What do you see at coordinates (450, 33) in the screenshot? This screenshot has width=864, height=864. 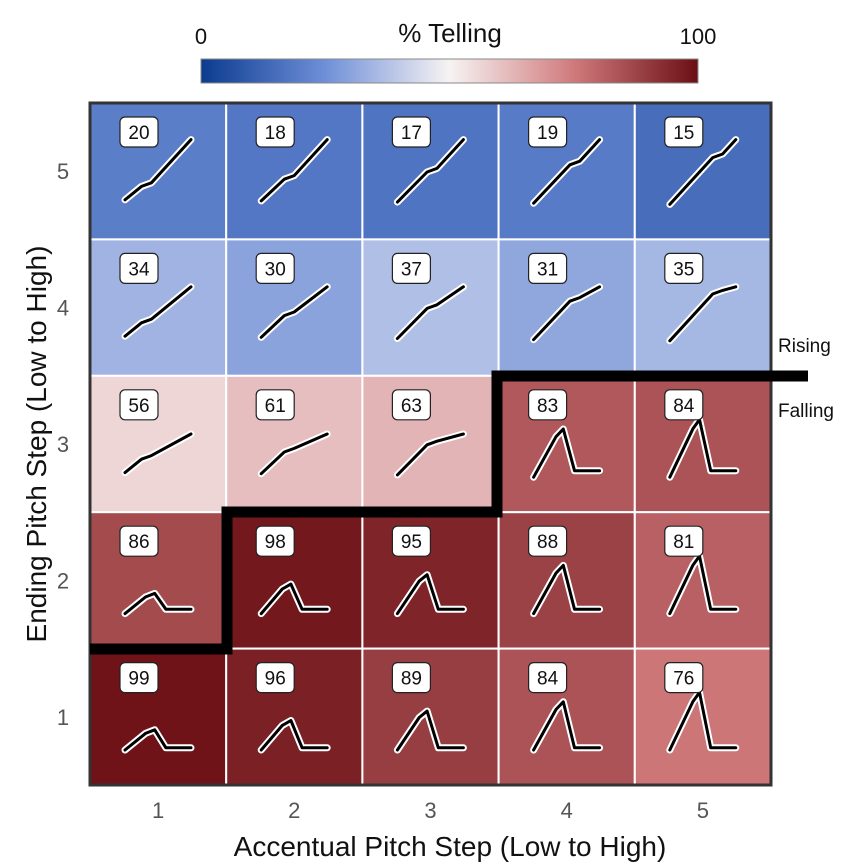 I see `colorbar-title: % Telling` at bounding box center [450, 33].